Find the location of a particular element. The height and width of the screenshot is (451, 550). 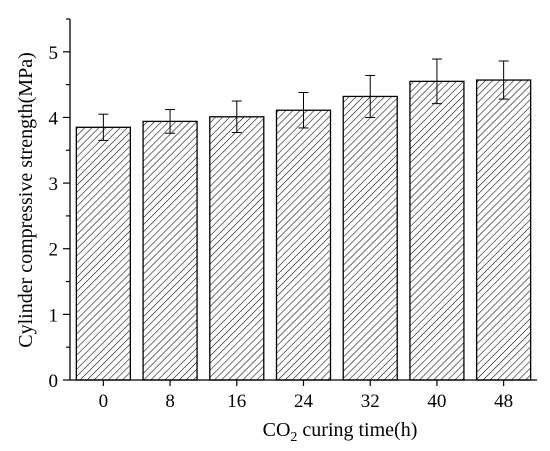

x-tick-label: 48 is located at coordinates (503, 401).